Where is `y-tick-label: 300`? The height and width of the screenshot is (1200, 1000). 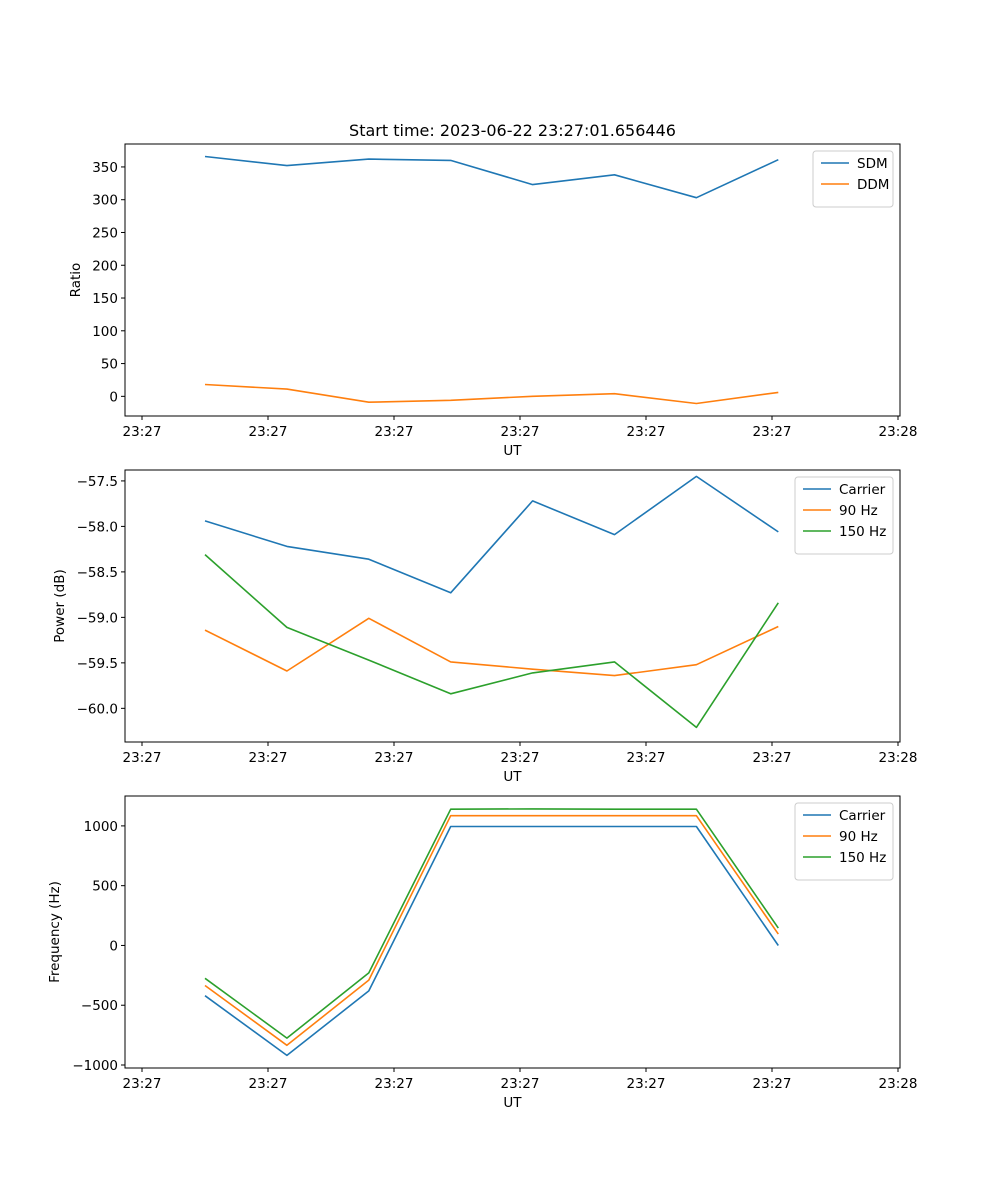 y-tick-label: 300 is located at coordinates (105, 201).